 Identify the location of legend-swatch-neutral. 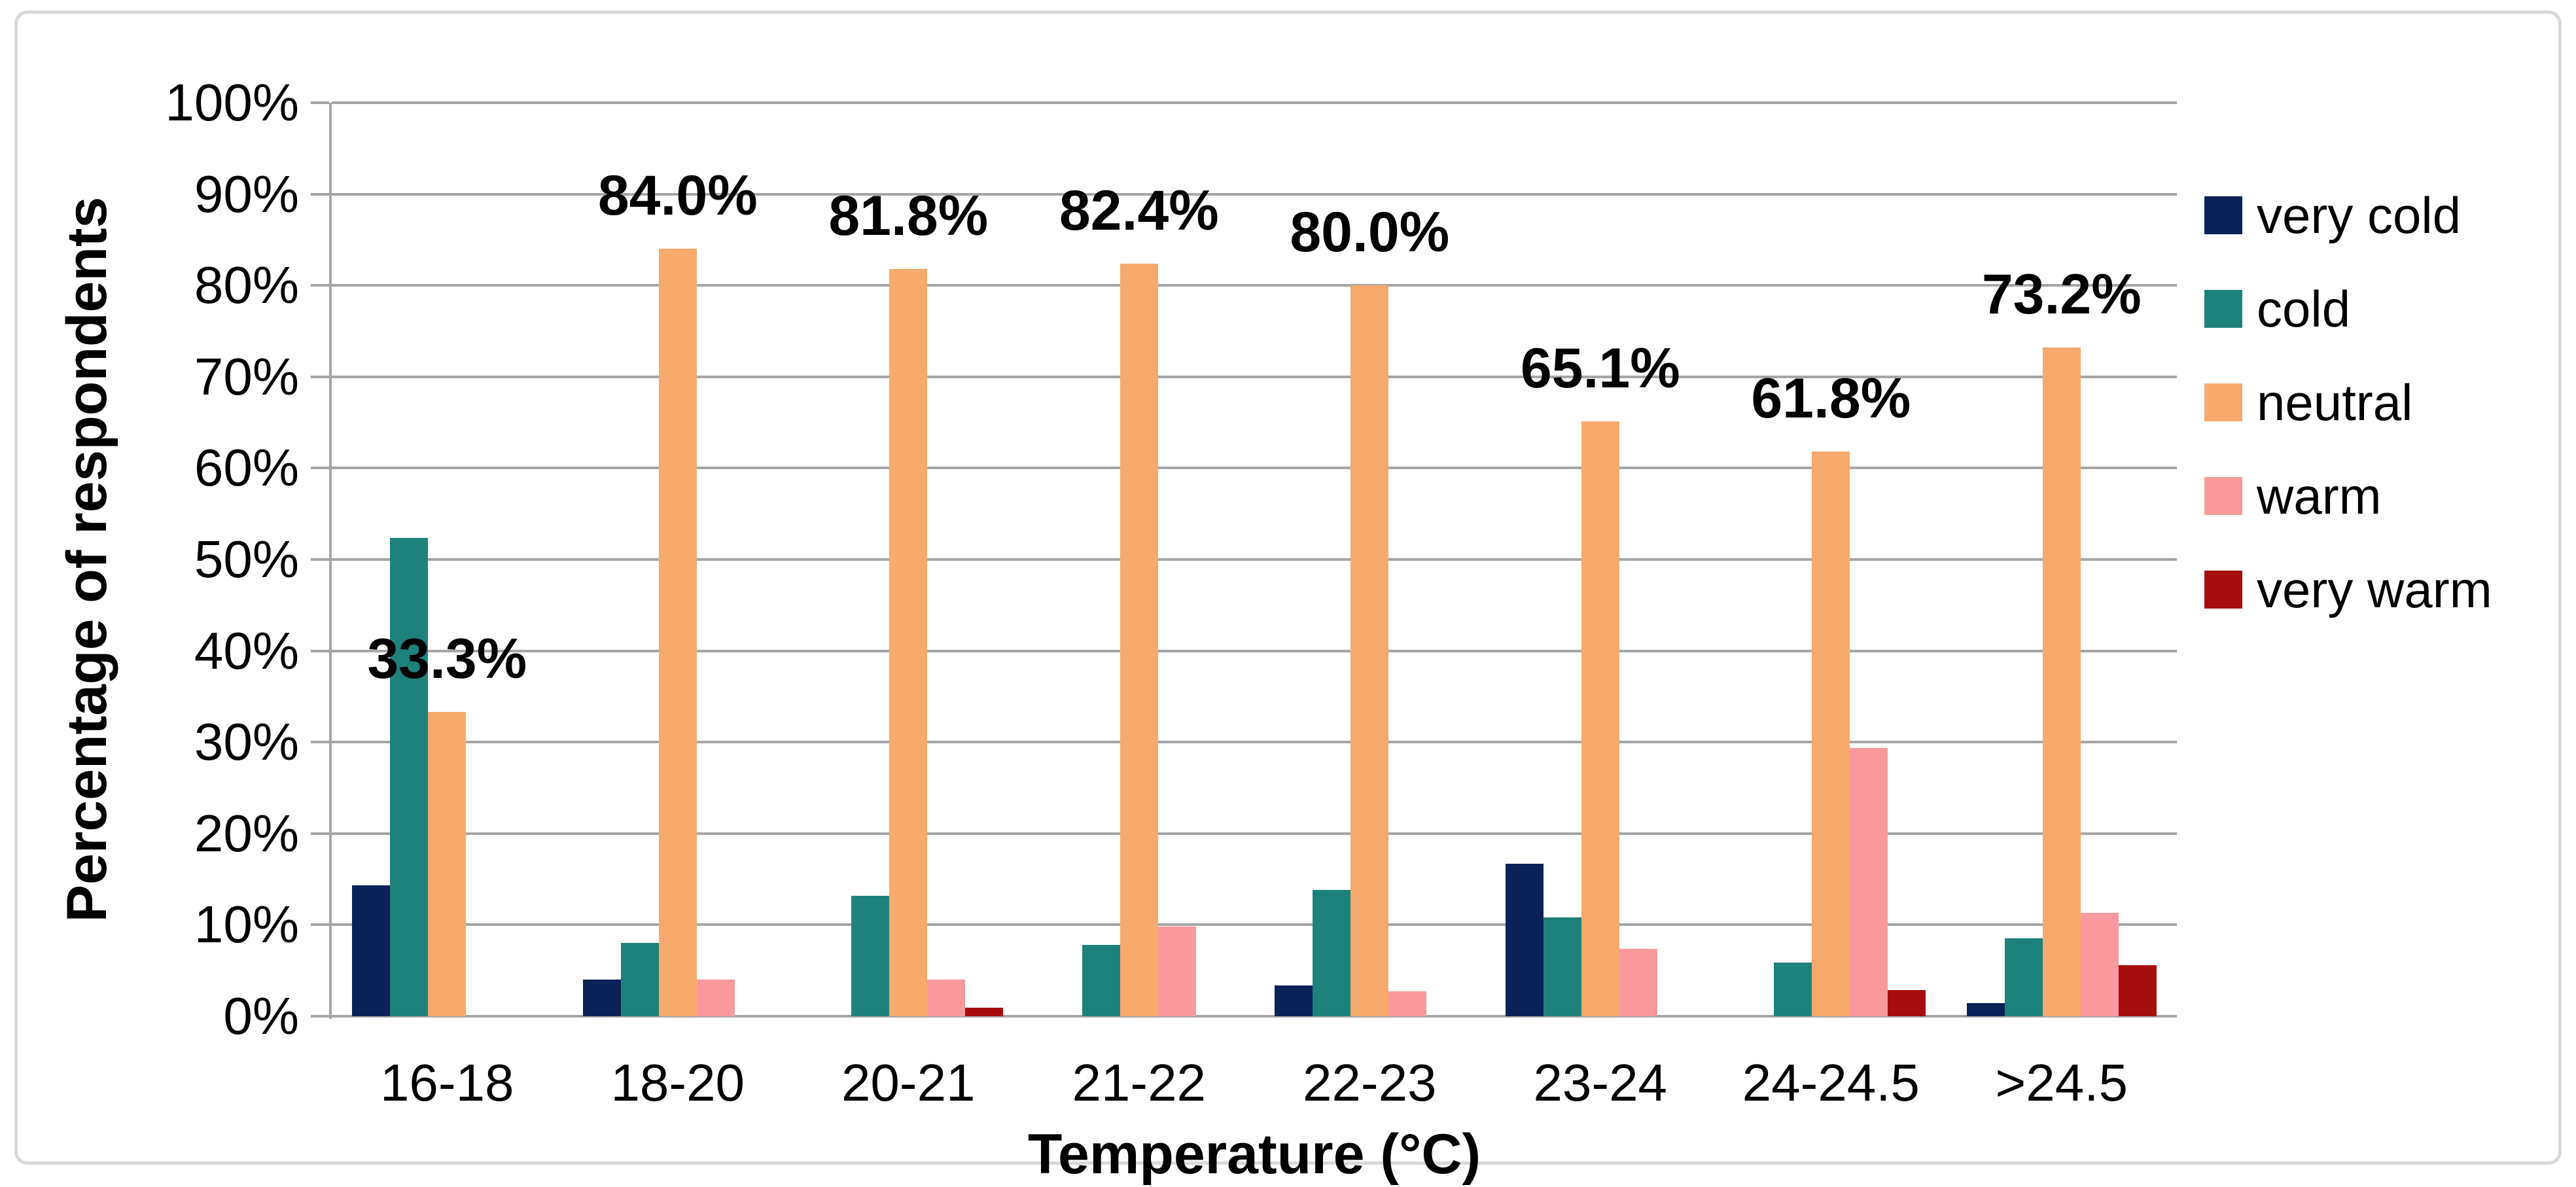
(2223, 402).